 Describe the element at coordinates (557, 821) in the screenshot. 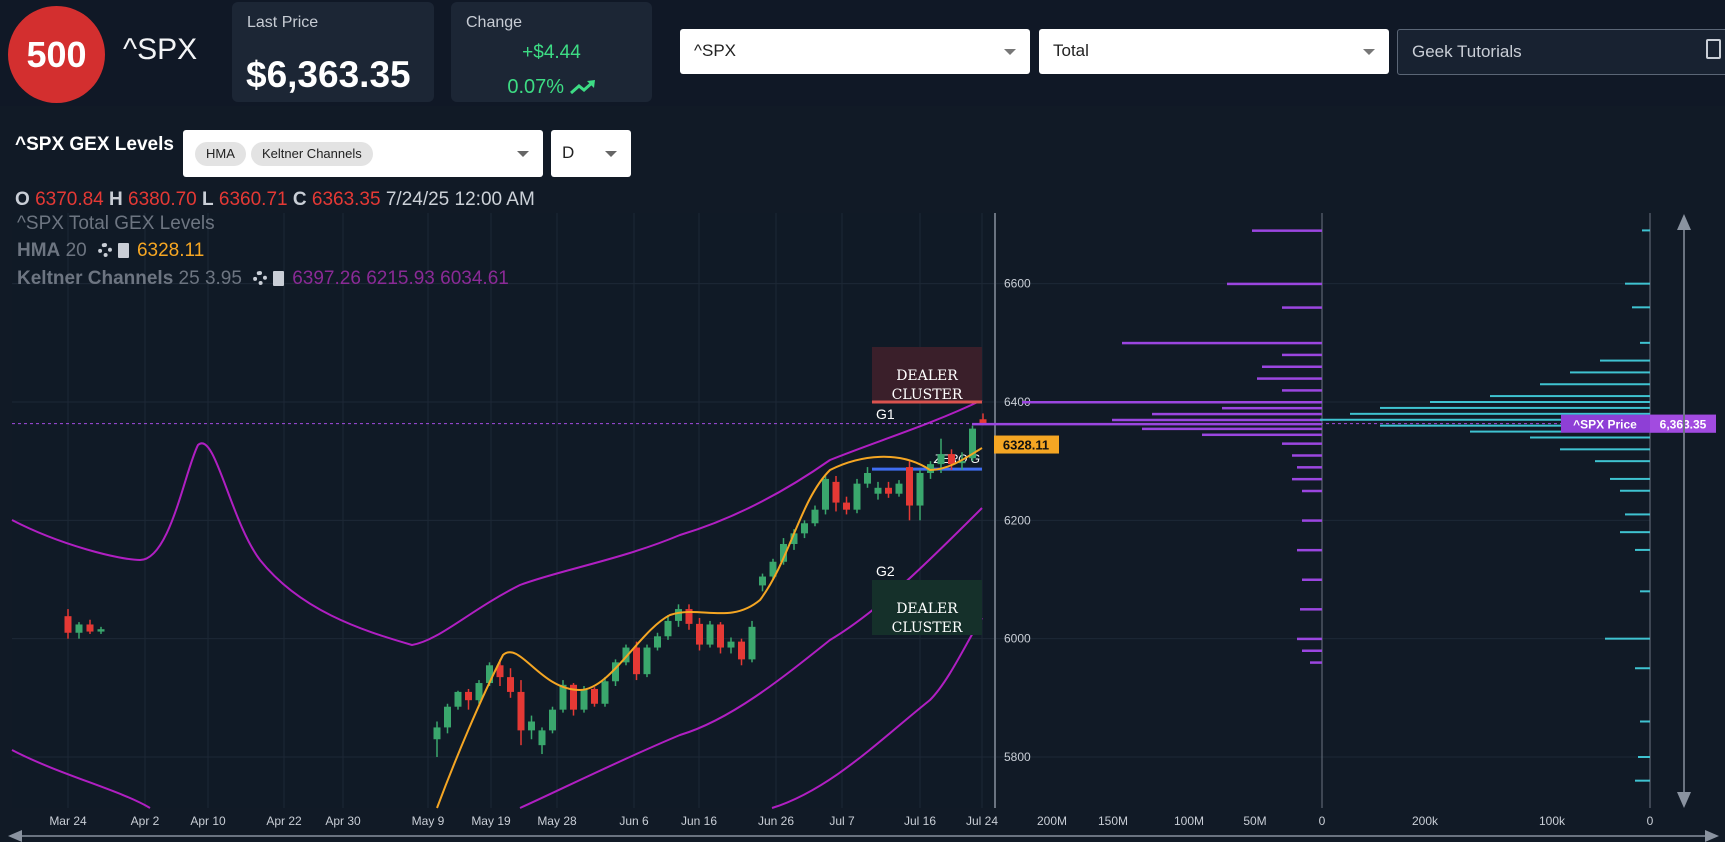

I see `x-tick-label: May 28` at that location.